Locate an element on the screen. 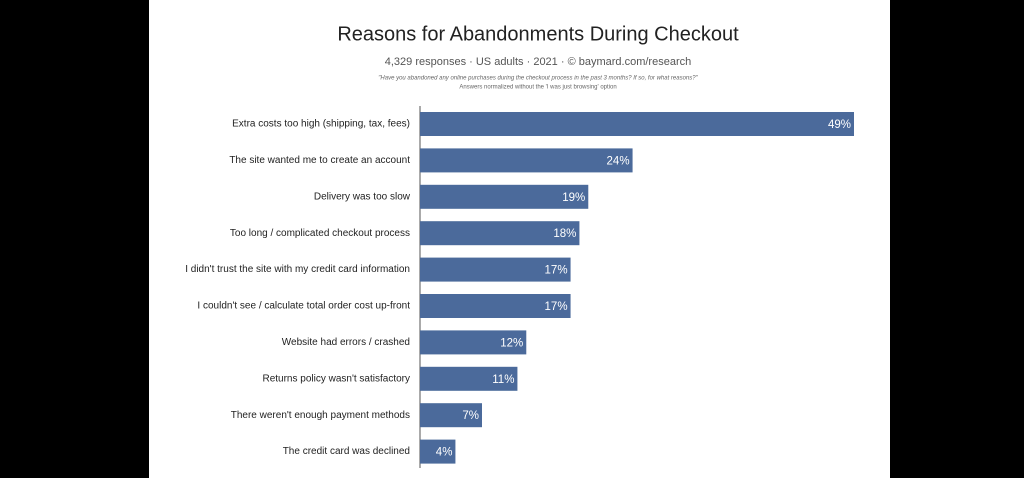  value-label: 12% is located at coordinates (511, 343).